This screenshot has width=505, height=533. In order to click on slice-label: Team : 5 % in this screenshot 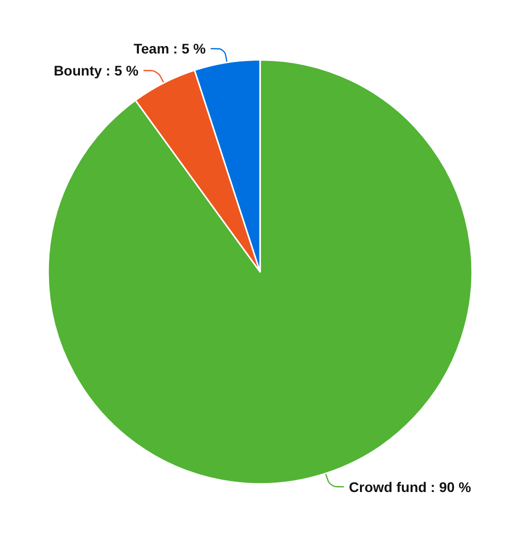, I will do `click(170, 48)`.